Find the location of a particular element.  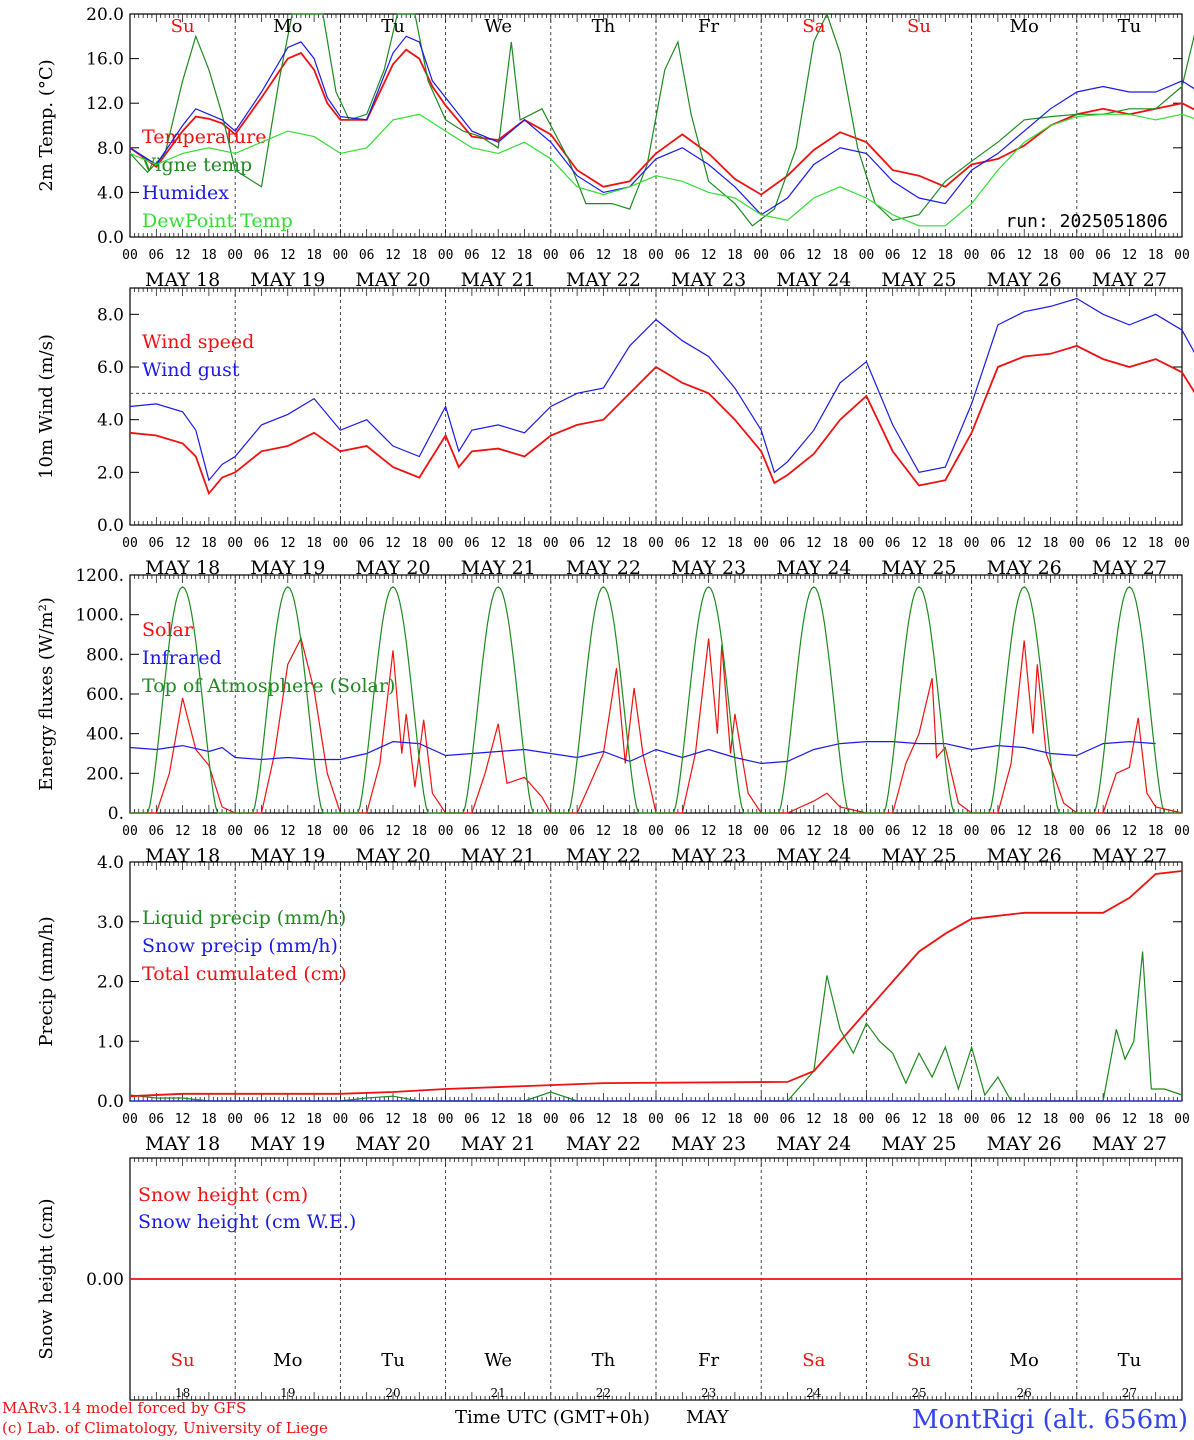

y-axis-label: Snow height (cm) is located at coordinates (46, 1278).